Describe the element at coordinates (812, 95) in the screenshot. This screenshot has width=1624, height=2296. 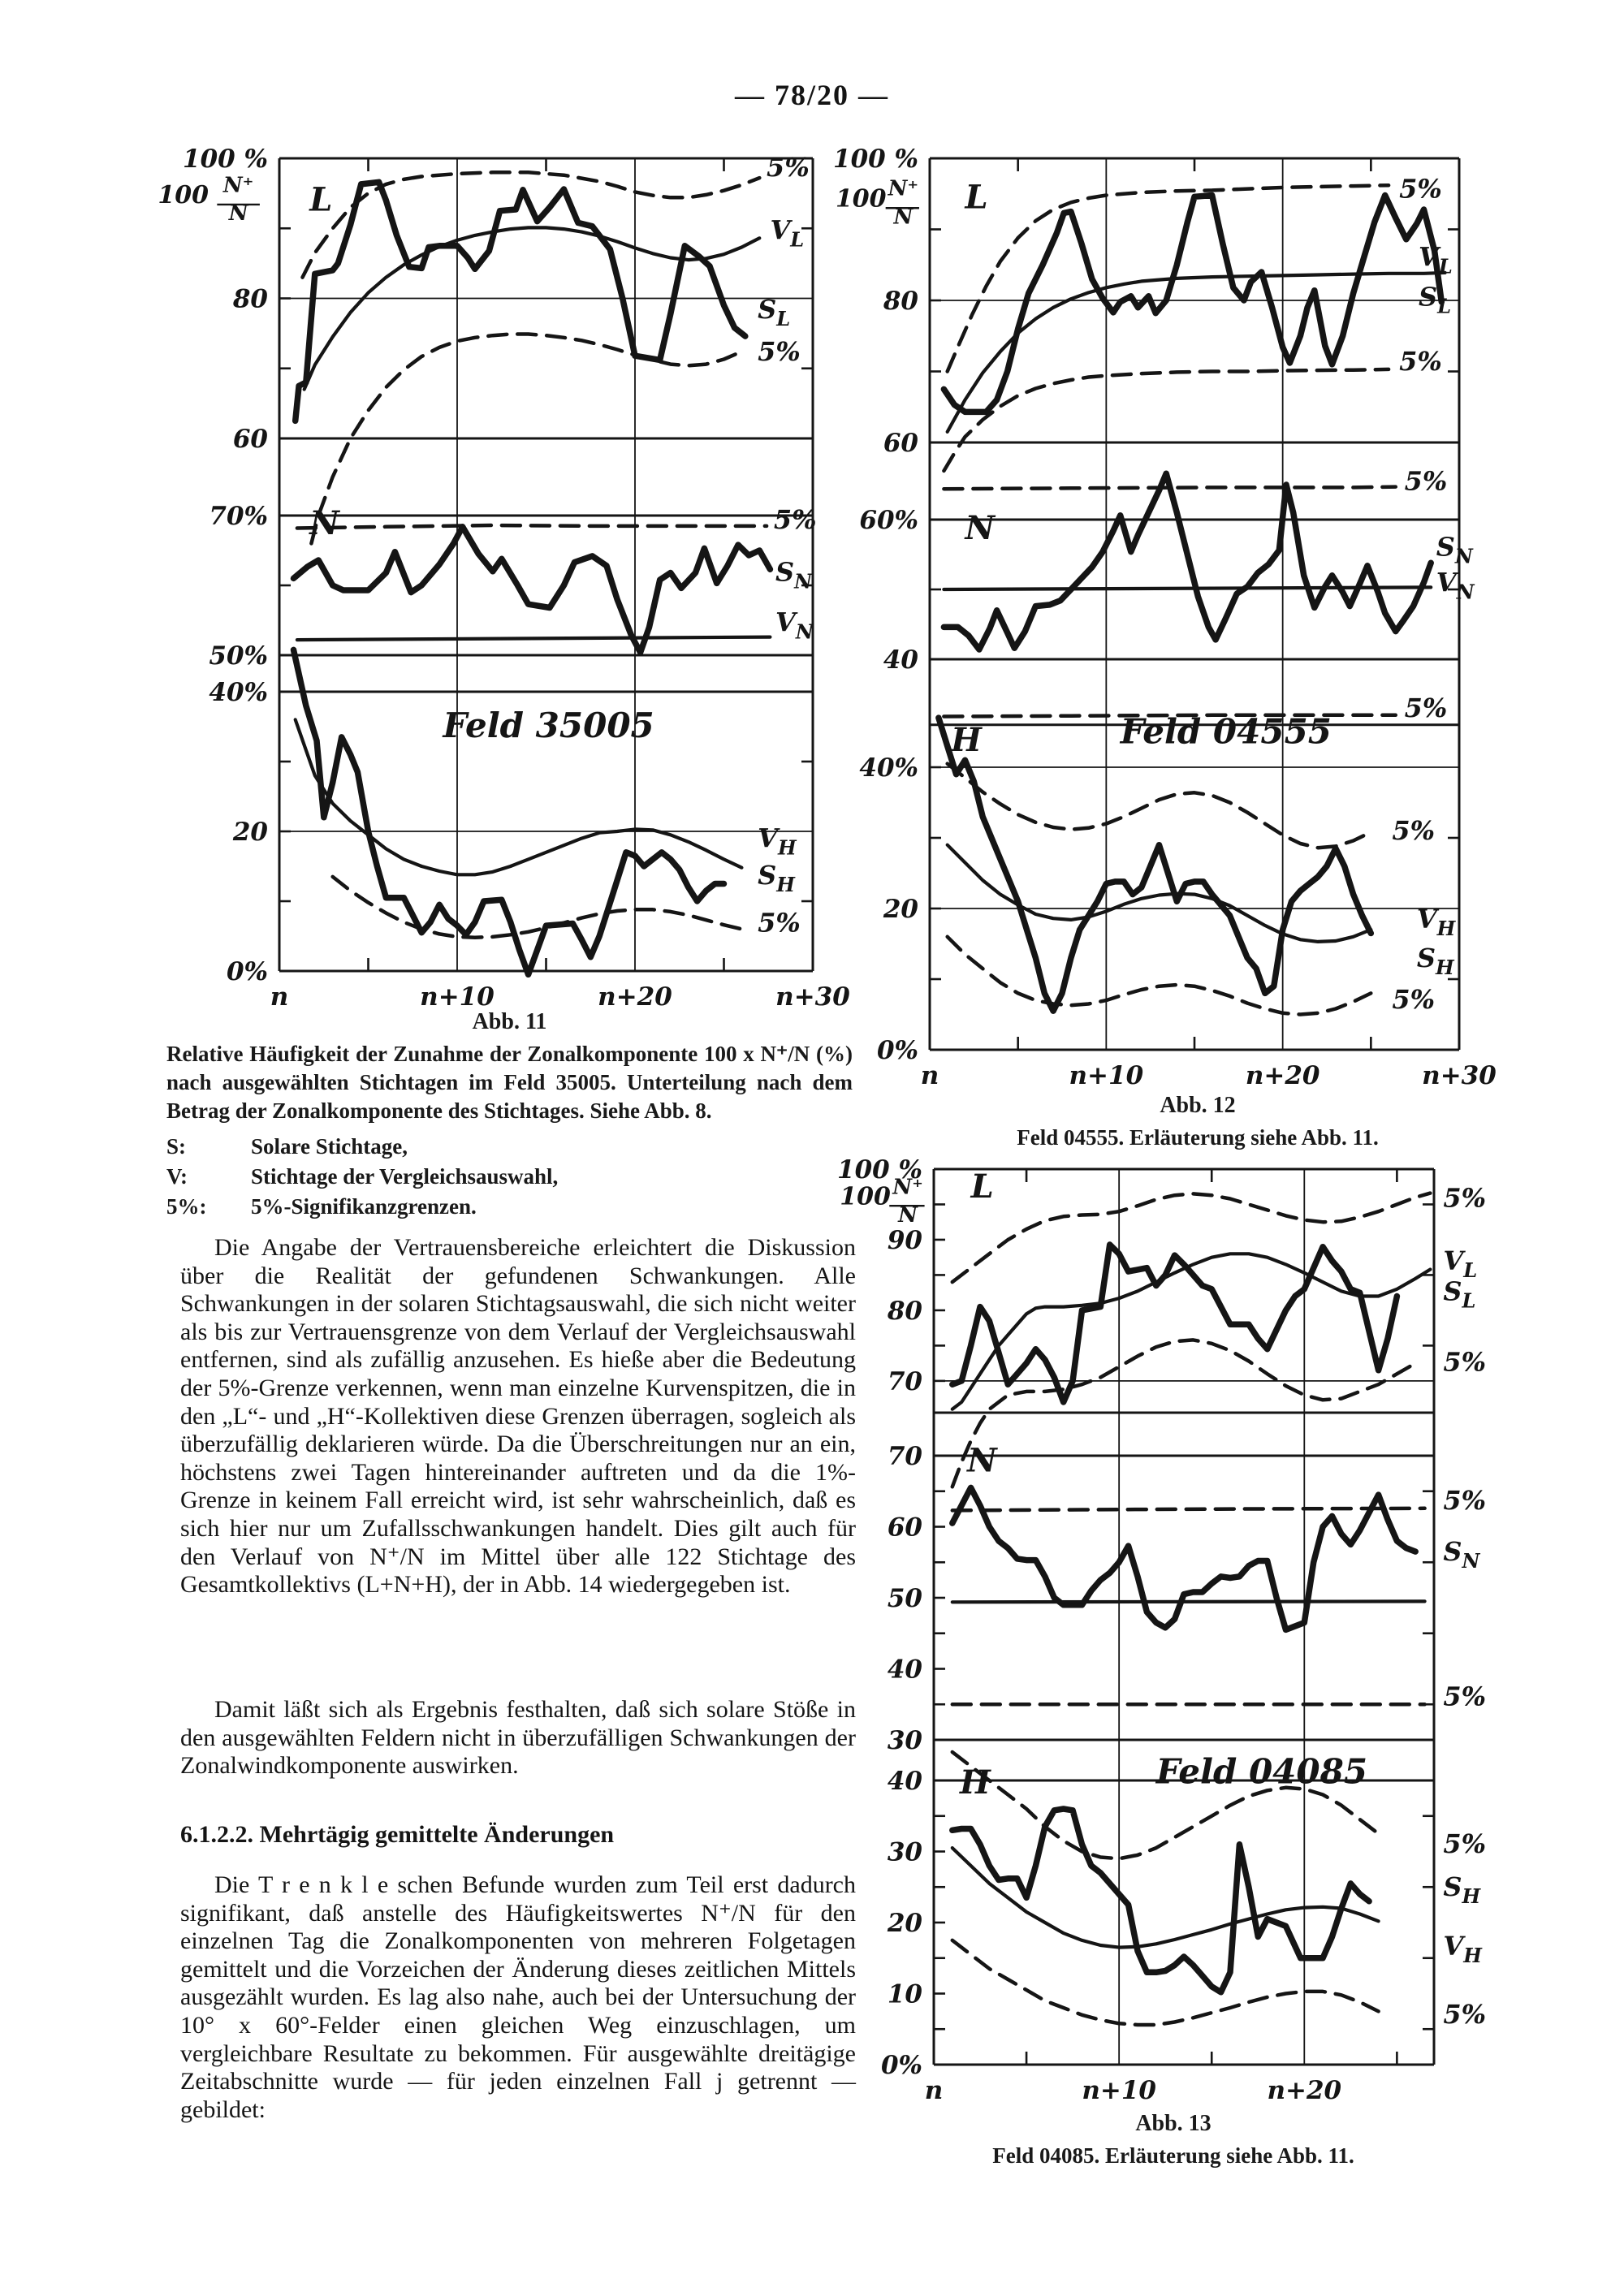
I see `page-number: — 78/20 —` at that location.